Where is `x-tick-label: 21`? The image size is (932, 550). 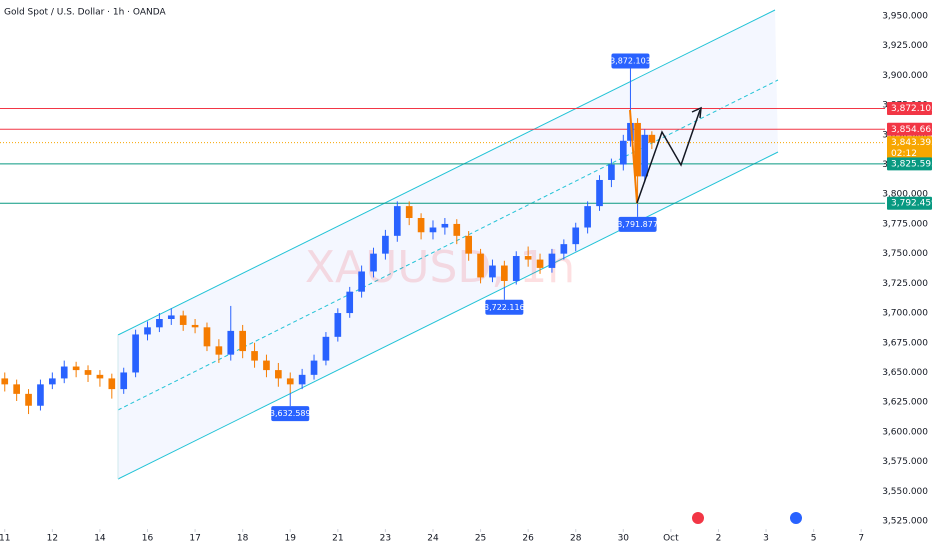
x-tick-label: 21 is located at coordinates (337, 539).